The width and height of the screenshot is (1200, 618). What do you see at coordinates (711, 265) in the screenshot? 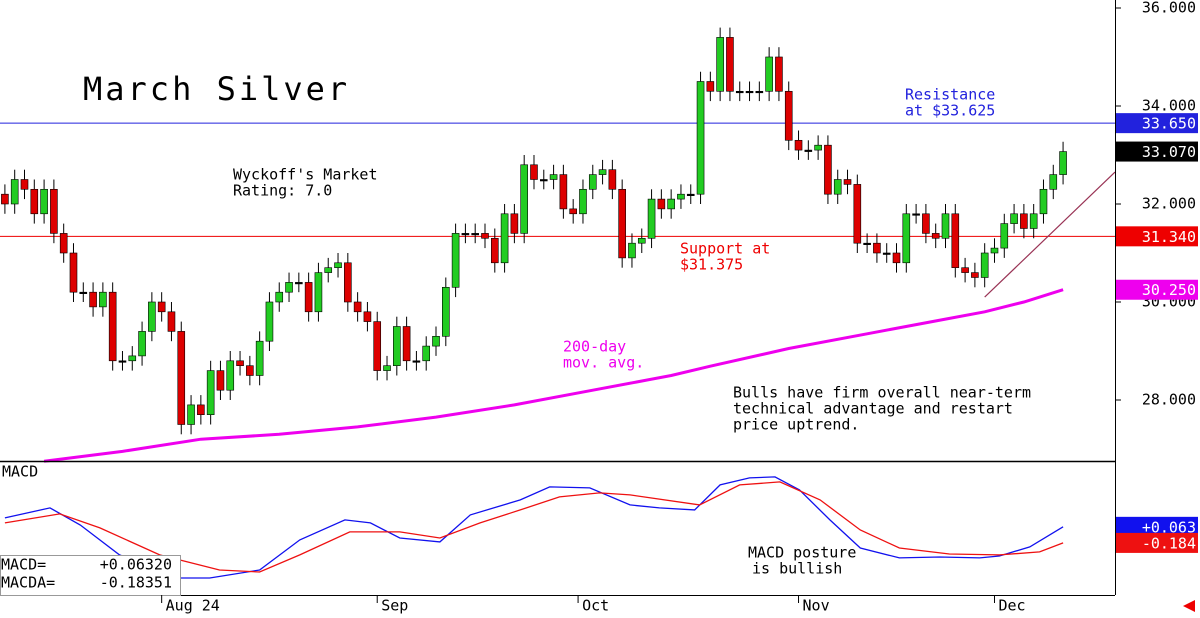
I see `support-text: $31.375` at bounding box center [711, 265].